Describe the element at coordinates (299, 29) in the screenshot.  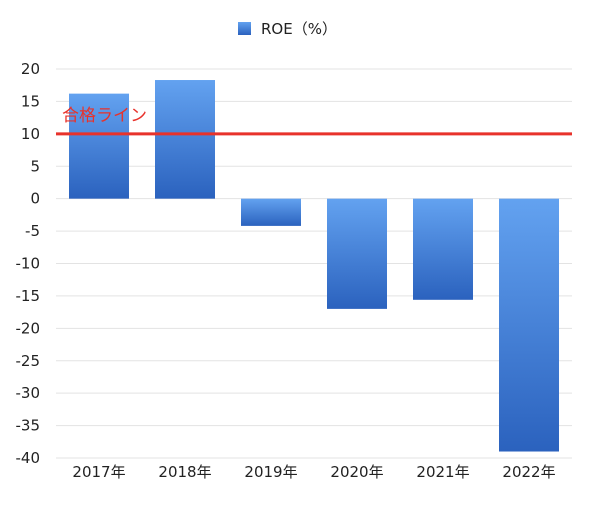
I see `legend-label: ROE（%）` at that location.